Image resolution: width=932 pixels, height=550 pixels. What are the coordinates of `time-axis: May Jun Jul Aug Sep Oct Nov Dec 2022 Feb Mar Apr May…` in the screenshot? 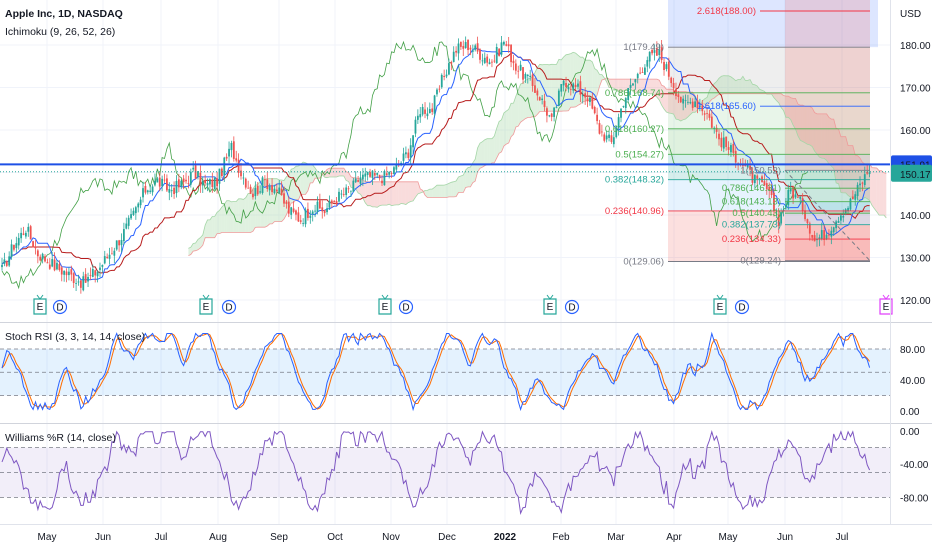 It's located at (466, 534).